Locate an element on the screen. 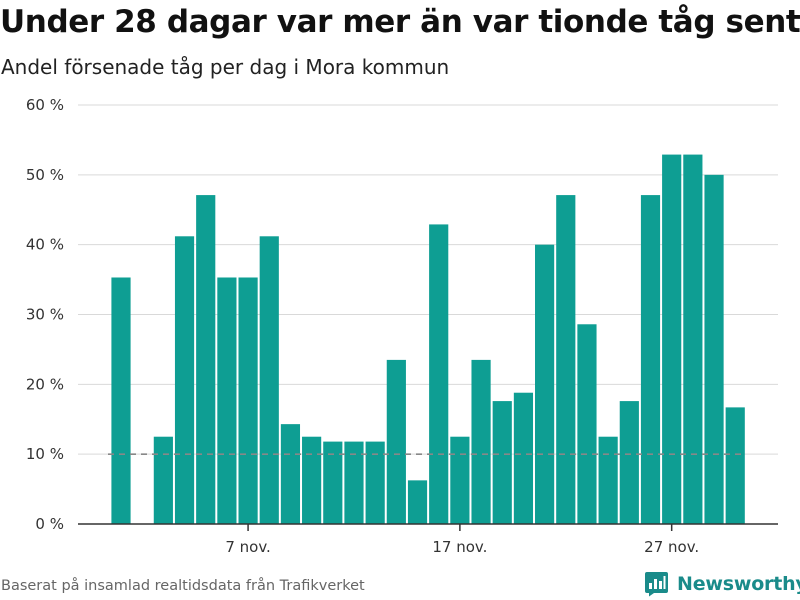 The width and height of the screenshot is (800, 600). brand-name: Newsworthy is located at coordinates (738, 584).